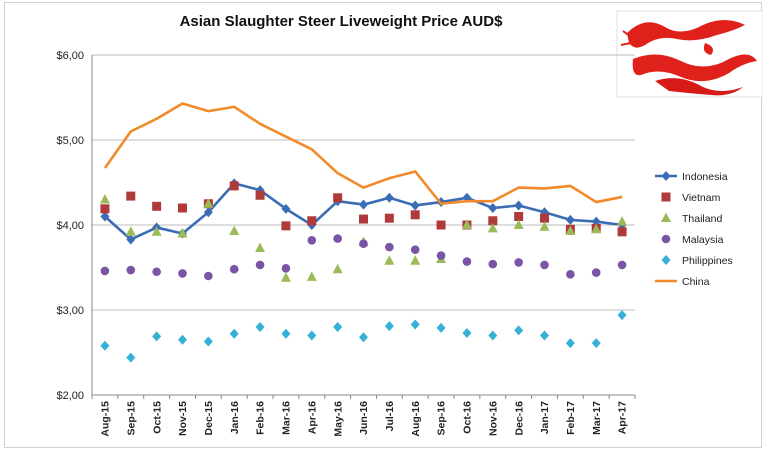 Image resolution: width=768 pixels, height=452 pixels. What do you see at coordinates (597, 418) in the screenshot?
I see `x-tick-label: Mar-17` at bounding box center [597, 418].